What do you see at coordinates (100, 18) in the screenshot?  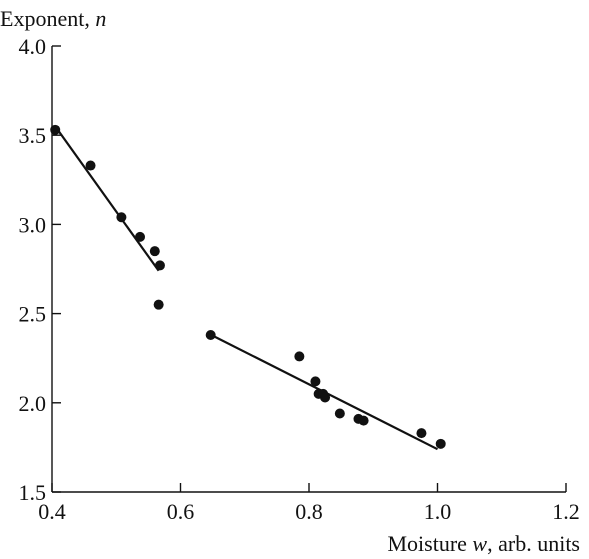 I see `y-axis-label-variable: n` at bounding box center [100, 18].